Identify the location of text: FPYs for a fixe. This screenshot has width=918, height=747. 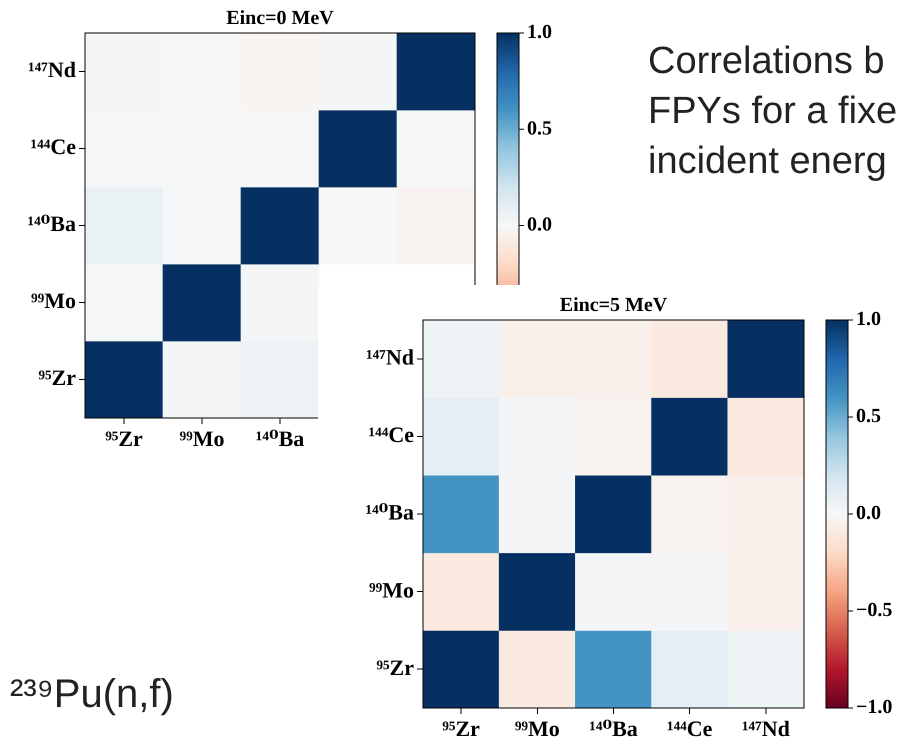
(773, 111).